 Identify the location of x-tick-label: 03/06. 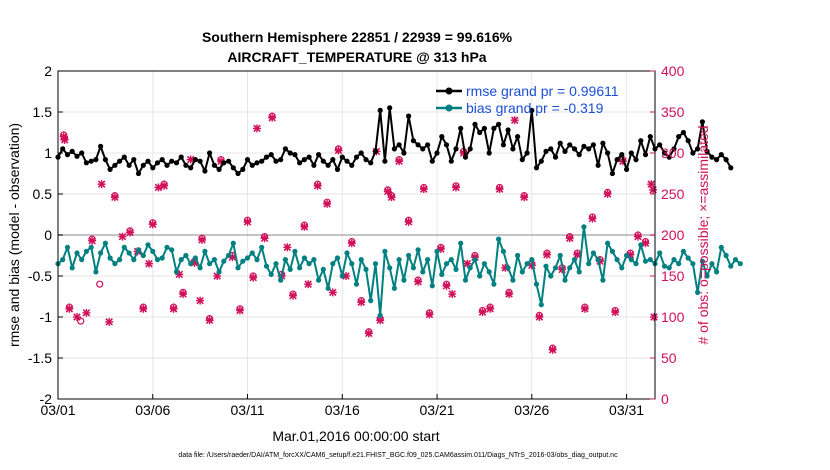
(152, 410).